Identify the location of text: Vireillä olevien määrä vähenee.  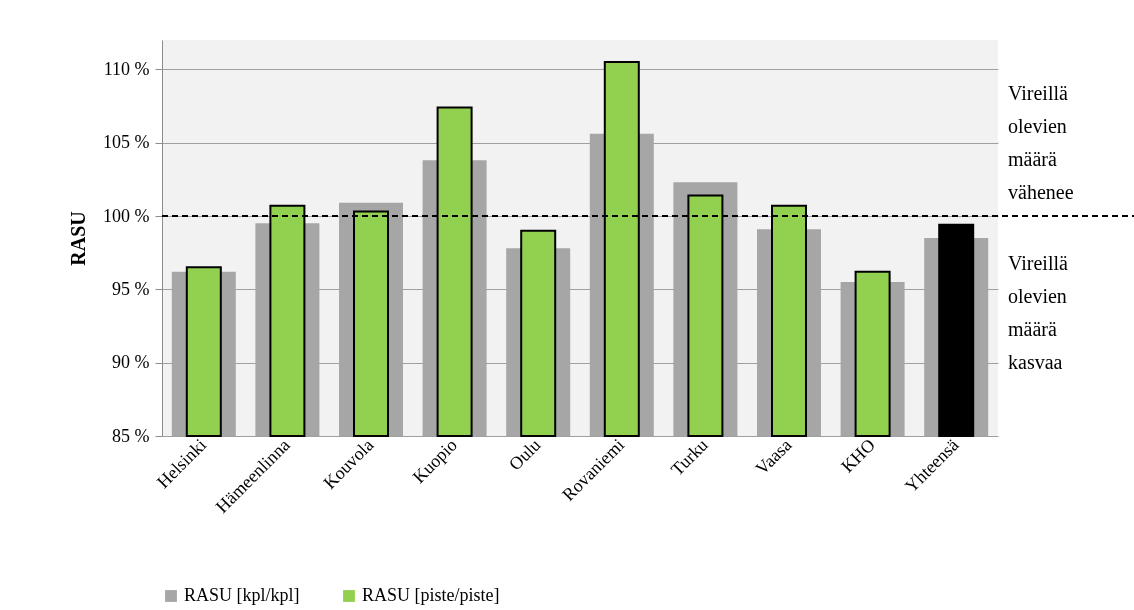
(1041, 142).